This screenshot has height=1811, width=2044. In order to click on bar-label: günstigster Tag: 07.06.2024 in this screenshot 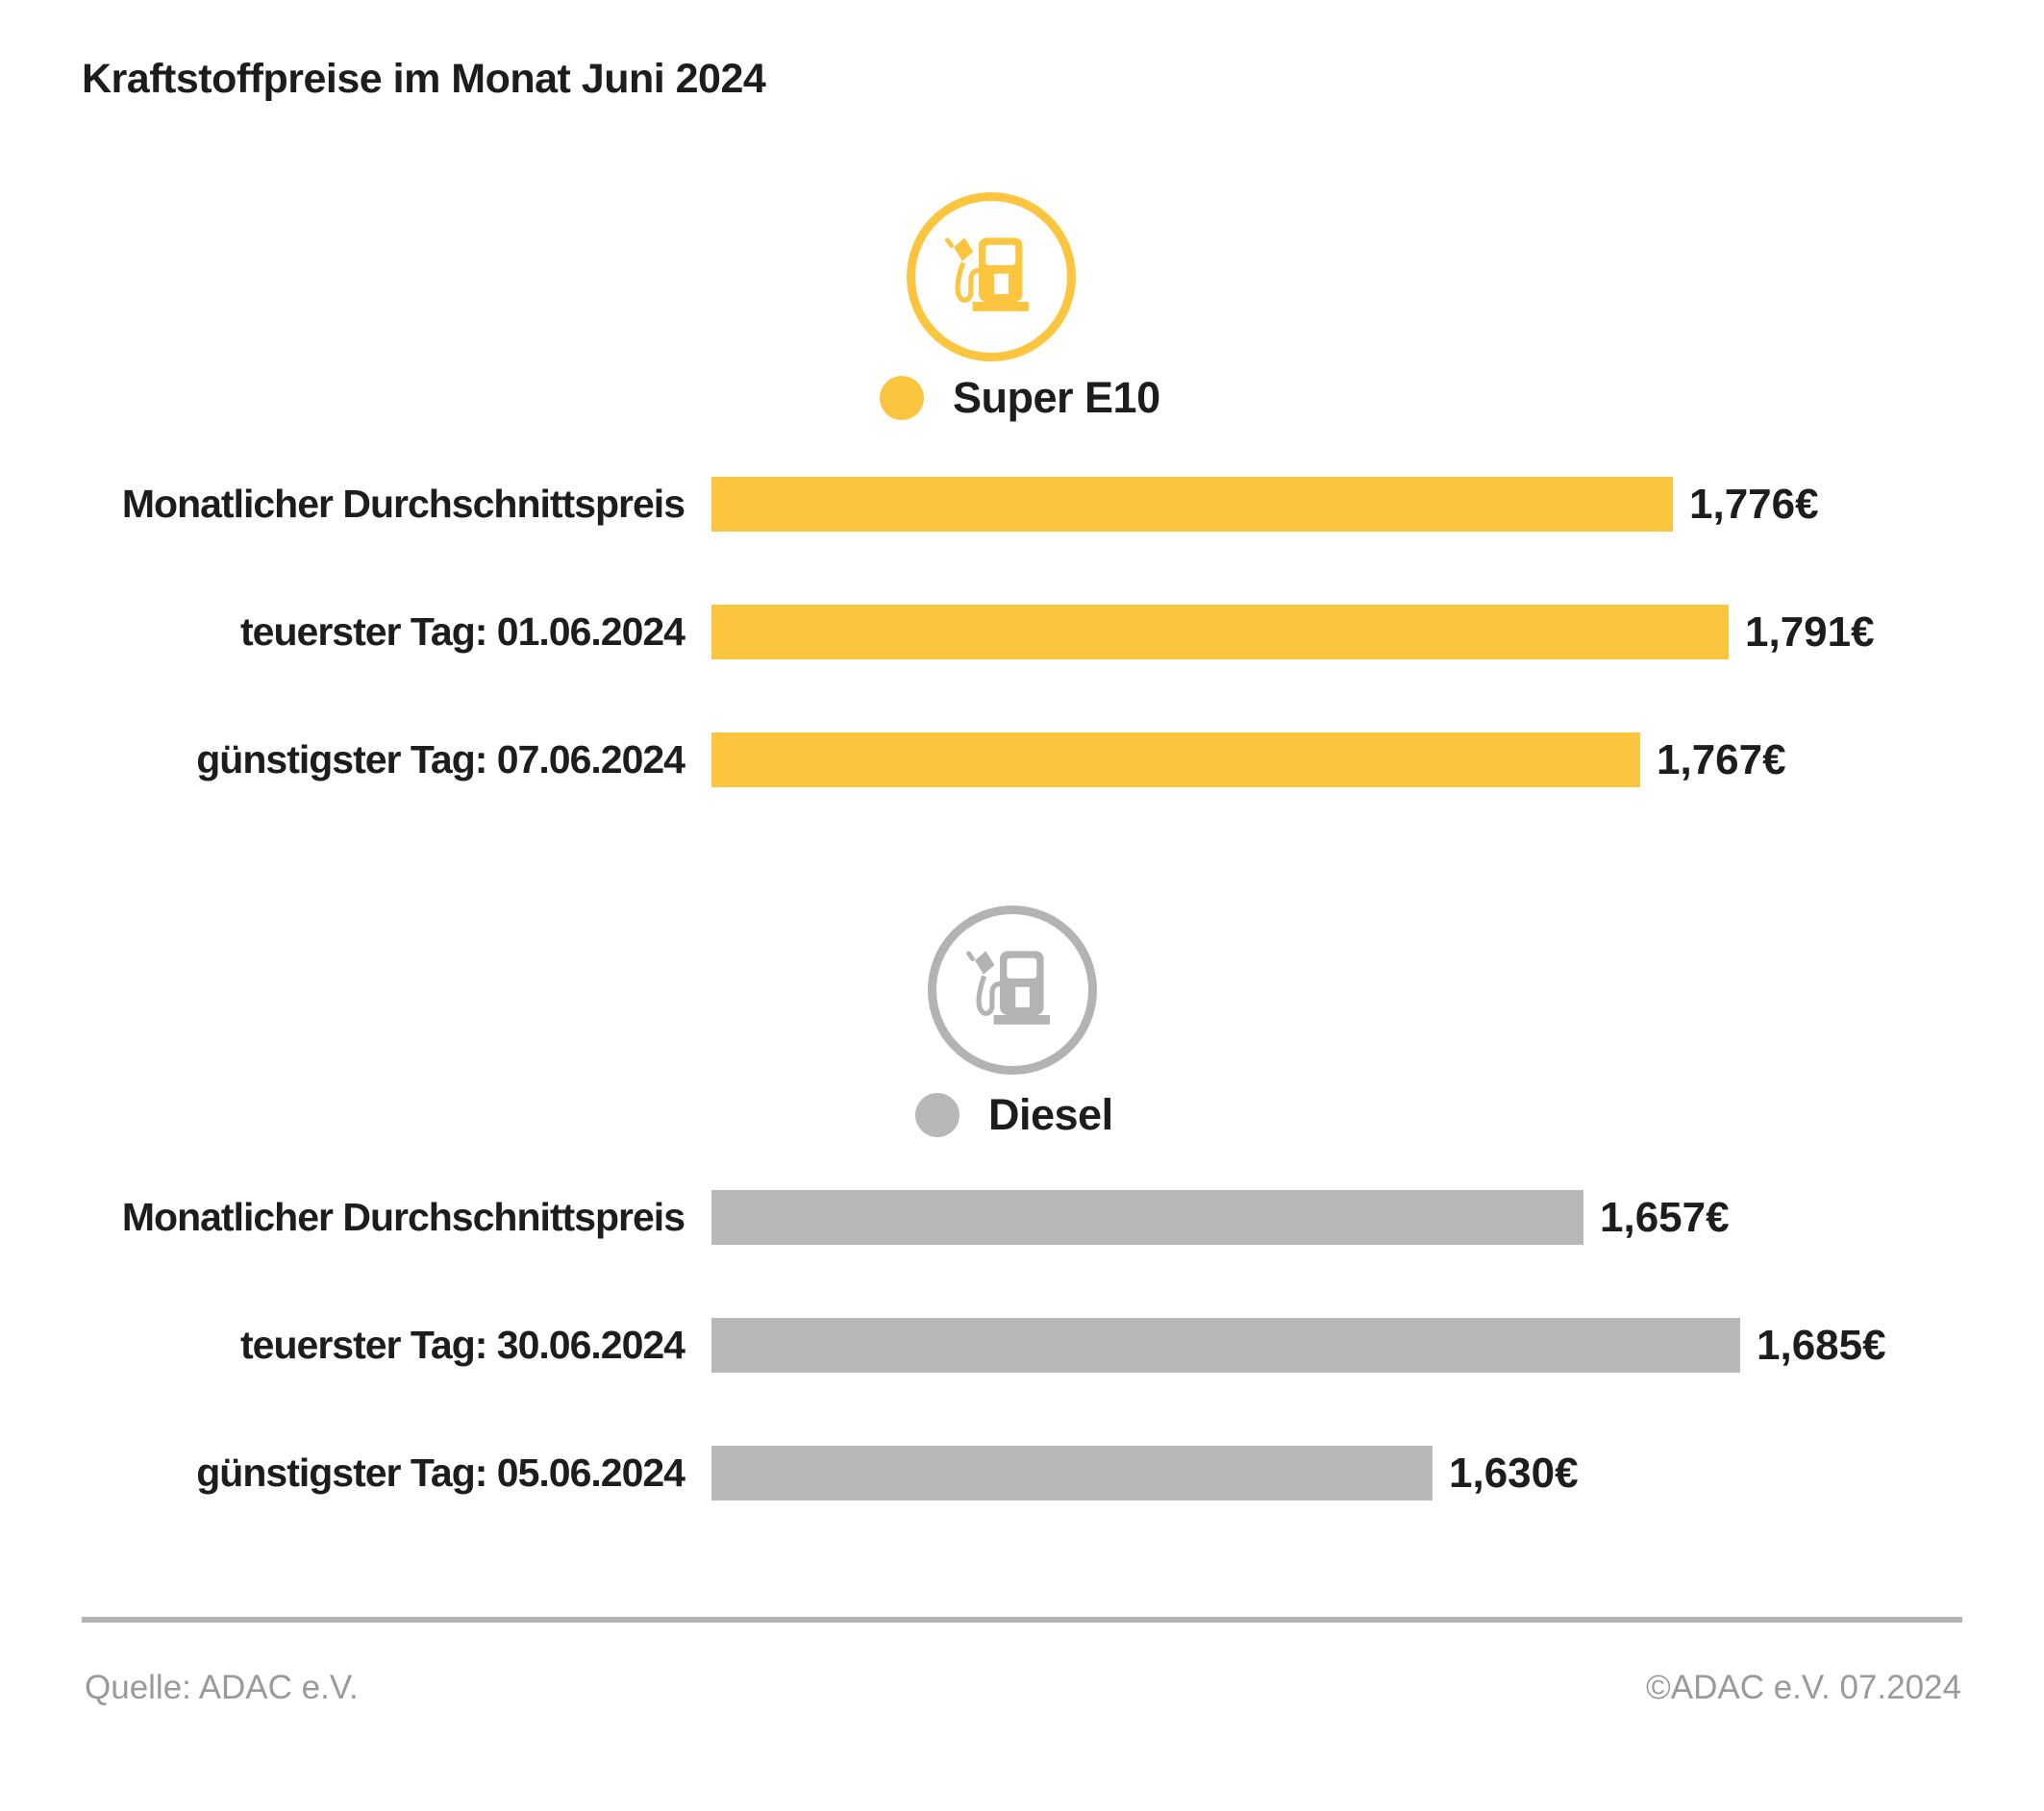, I will do `click(440, 759)`.